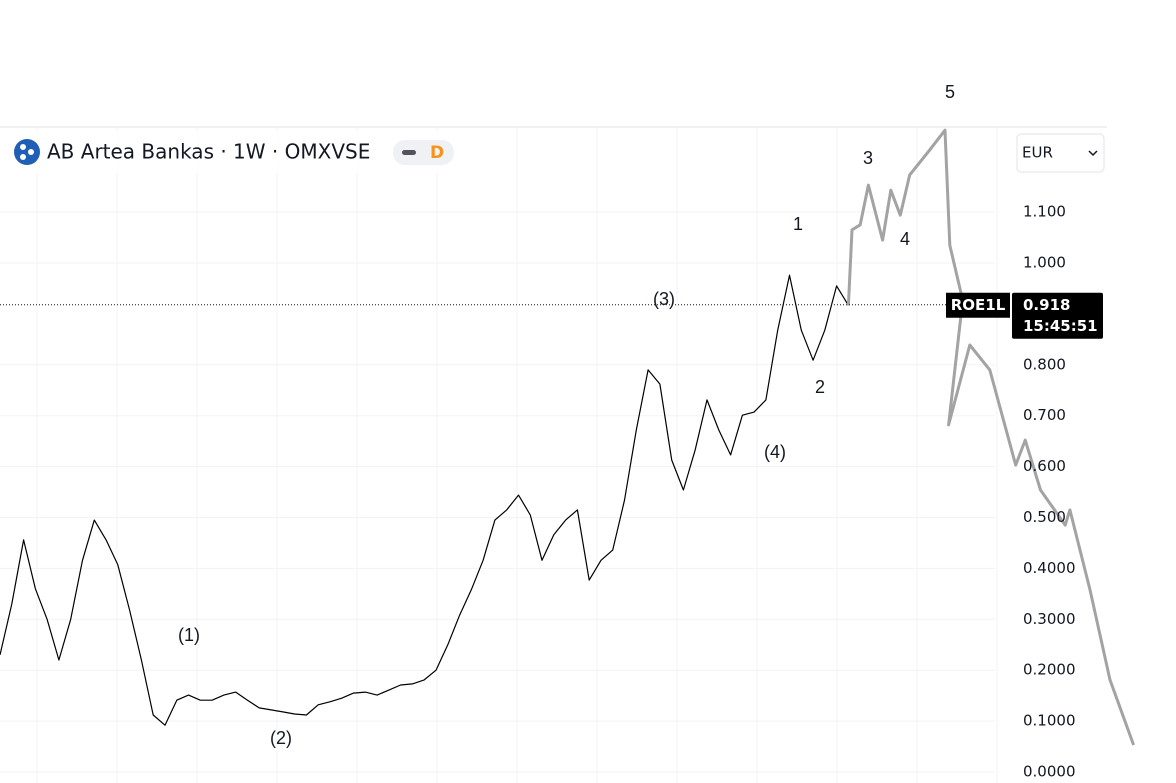 This screenshot has width=1176, height=783. Describe the element at coordinates (1044, 415) in the screenshot. I see `y-tick-label: 0.700` at that location.